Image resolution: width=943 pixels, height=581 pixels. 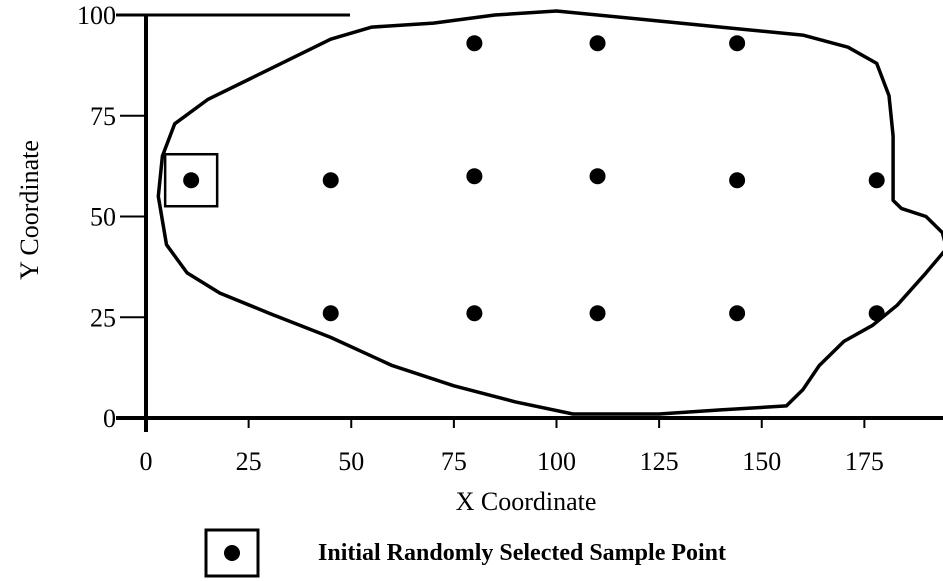 What do you see at coordinates (526, 501) in the screenshot?
I see `x-axis-title: X Coordinate` at bounding box center [526, 501].